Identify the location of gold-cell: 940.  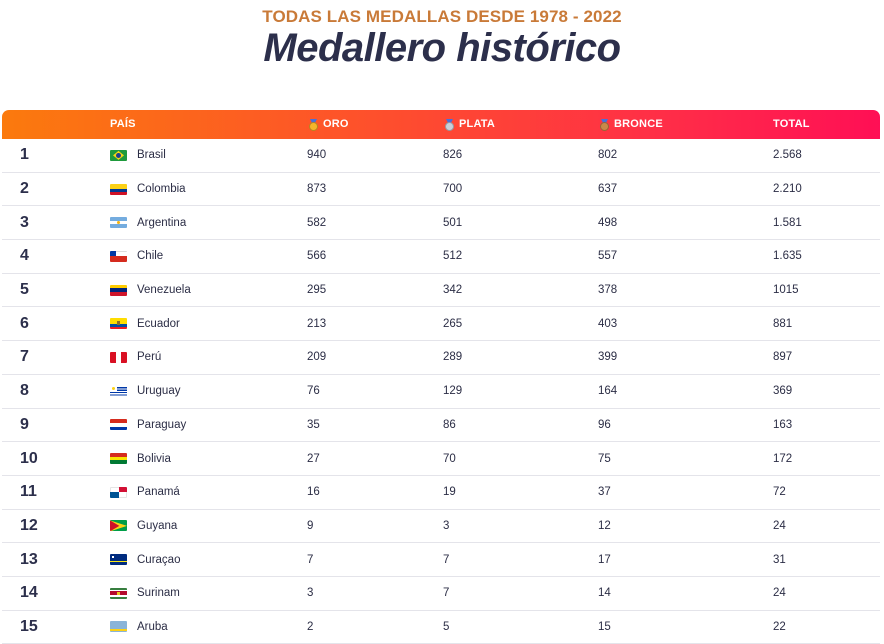
(317, 155).